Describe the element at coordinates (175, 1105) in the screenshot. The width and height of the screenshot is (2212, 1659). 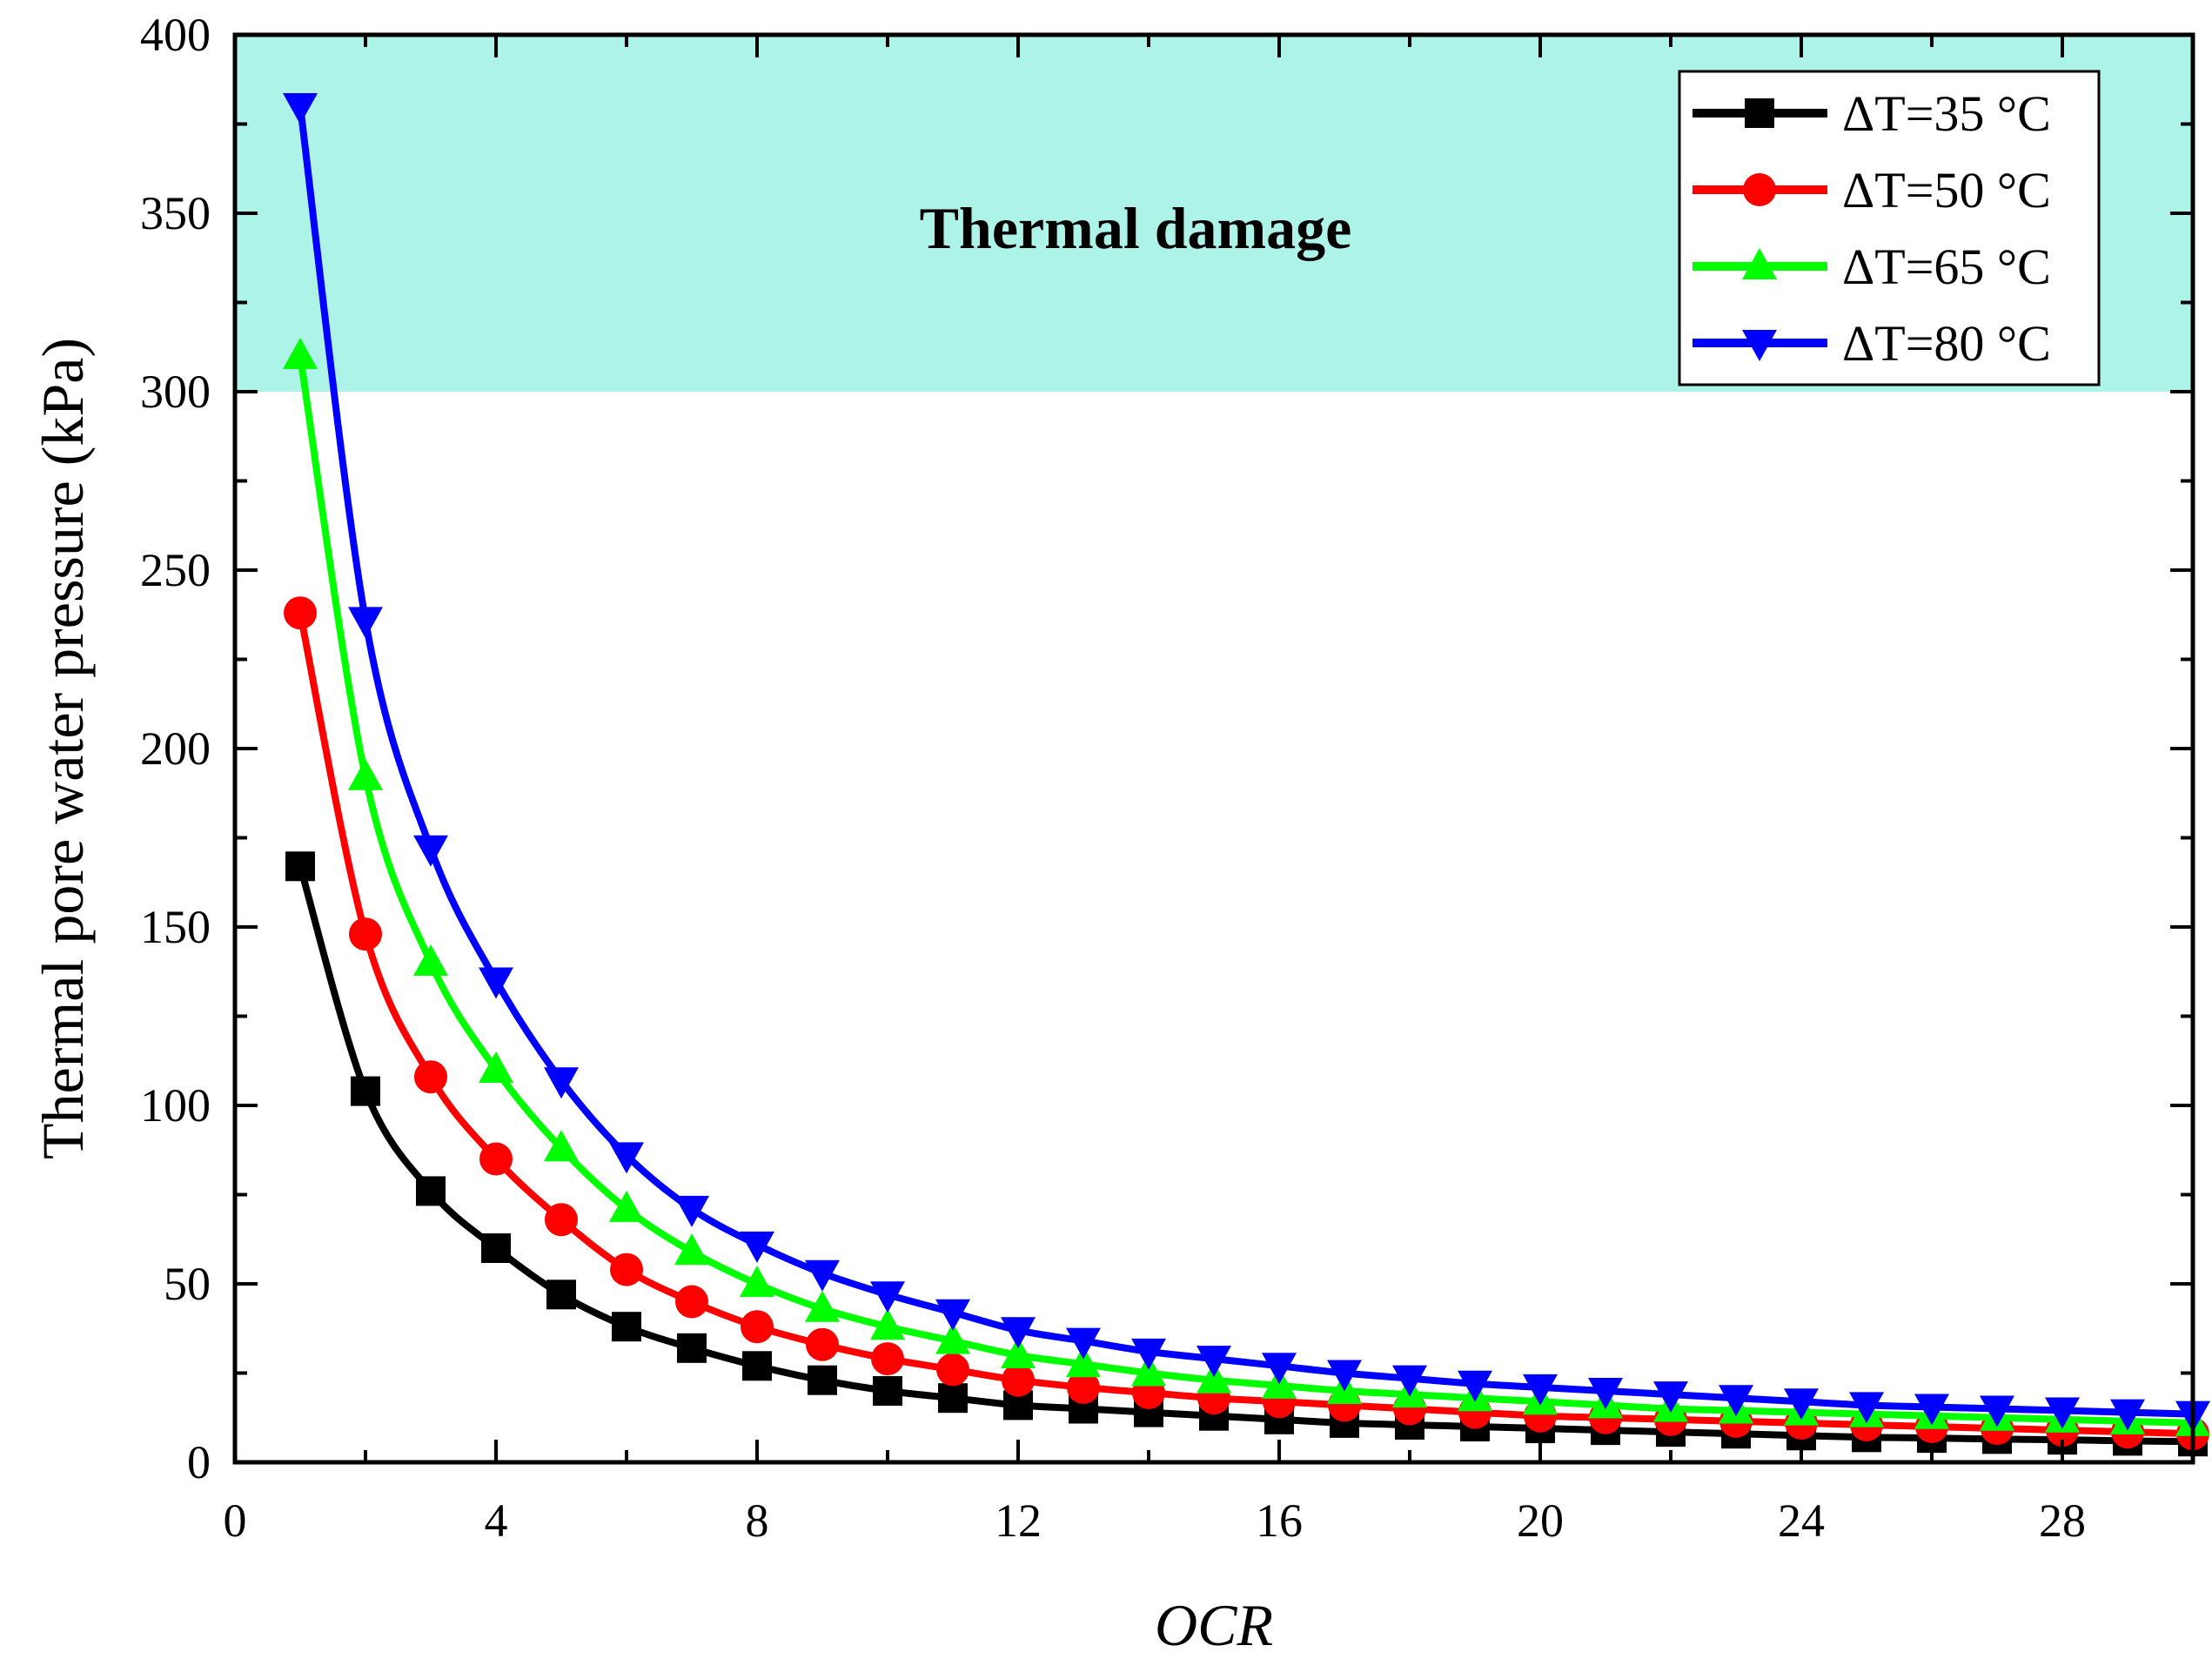
I see `y-tick-label: 100` at that location.